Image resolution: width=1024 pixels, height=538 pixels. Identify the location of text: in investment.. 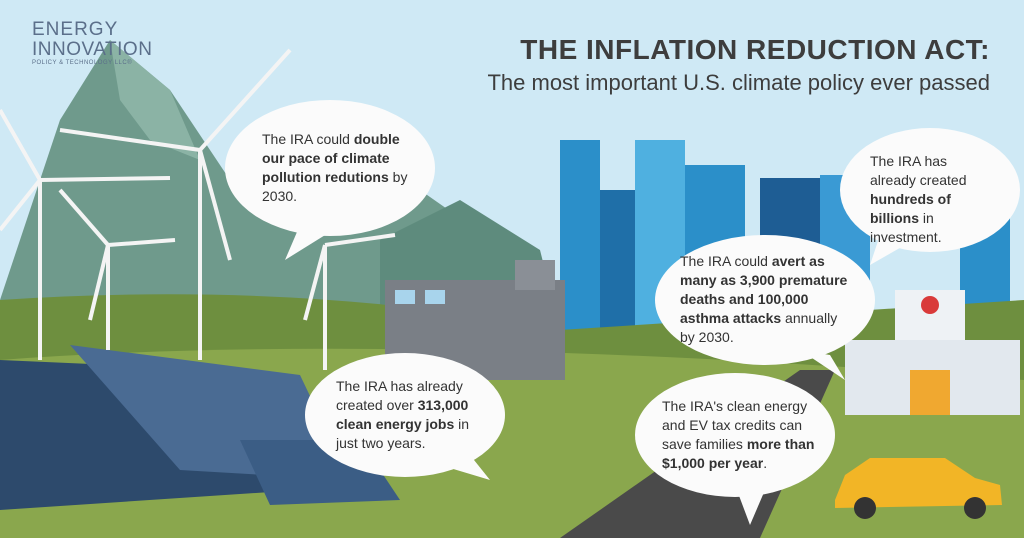
(906, 227).